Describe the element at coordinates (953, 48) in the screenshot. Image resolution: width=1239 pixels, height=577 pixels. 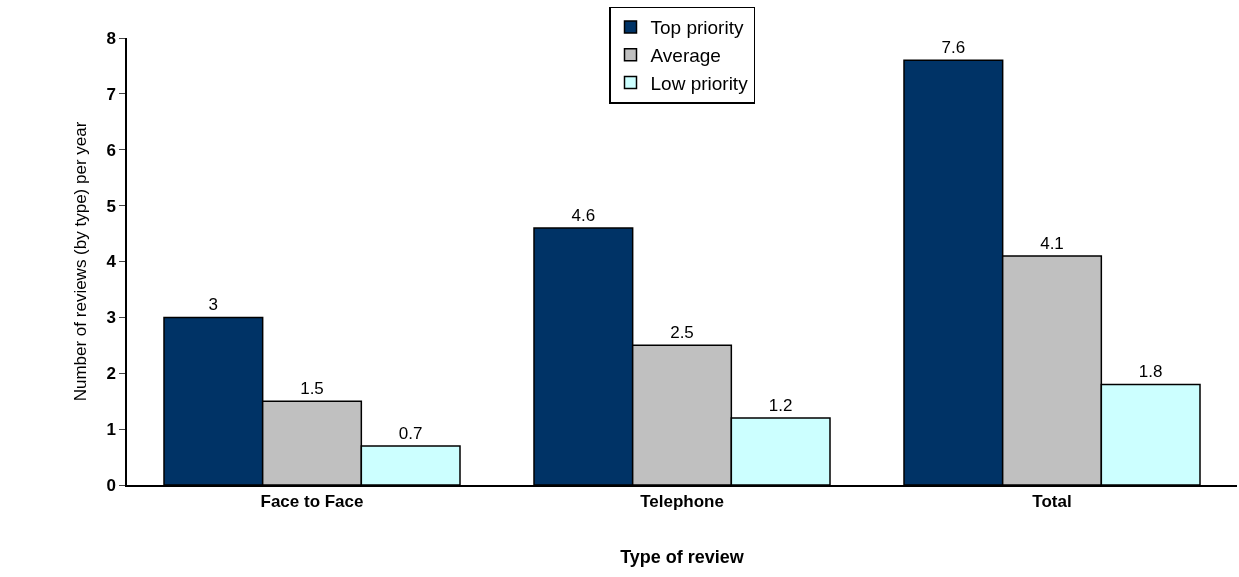
I see `data-label: 7.6` at that location.